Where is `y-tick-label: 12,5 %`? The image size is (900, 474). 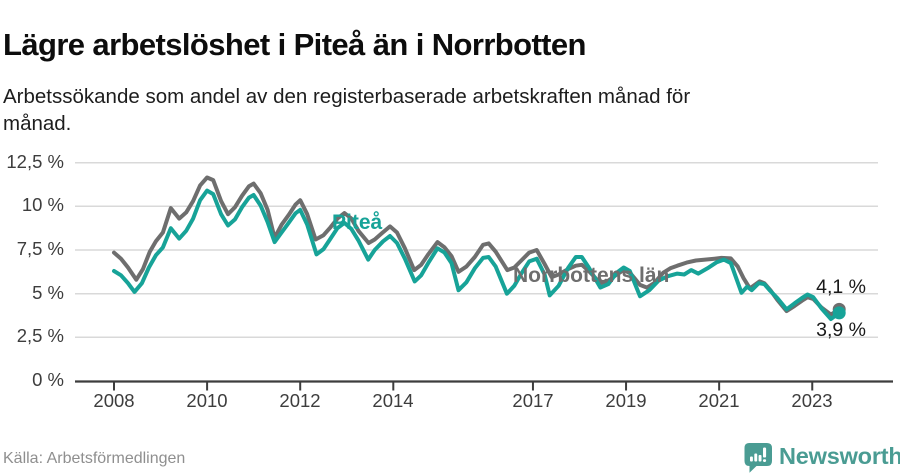
y-tick-label: 12,5 % is located at coordinates (35, 161).